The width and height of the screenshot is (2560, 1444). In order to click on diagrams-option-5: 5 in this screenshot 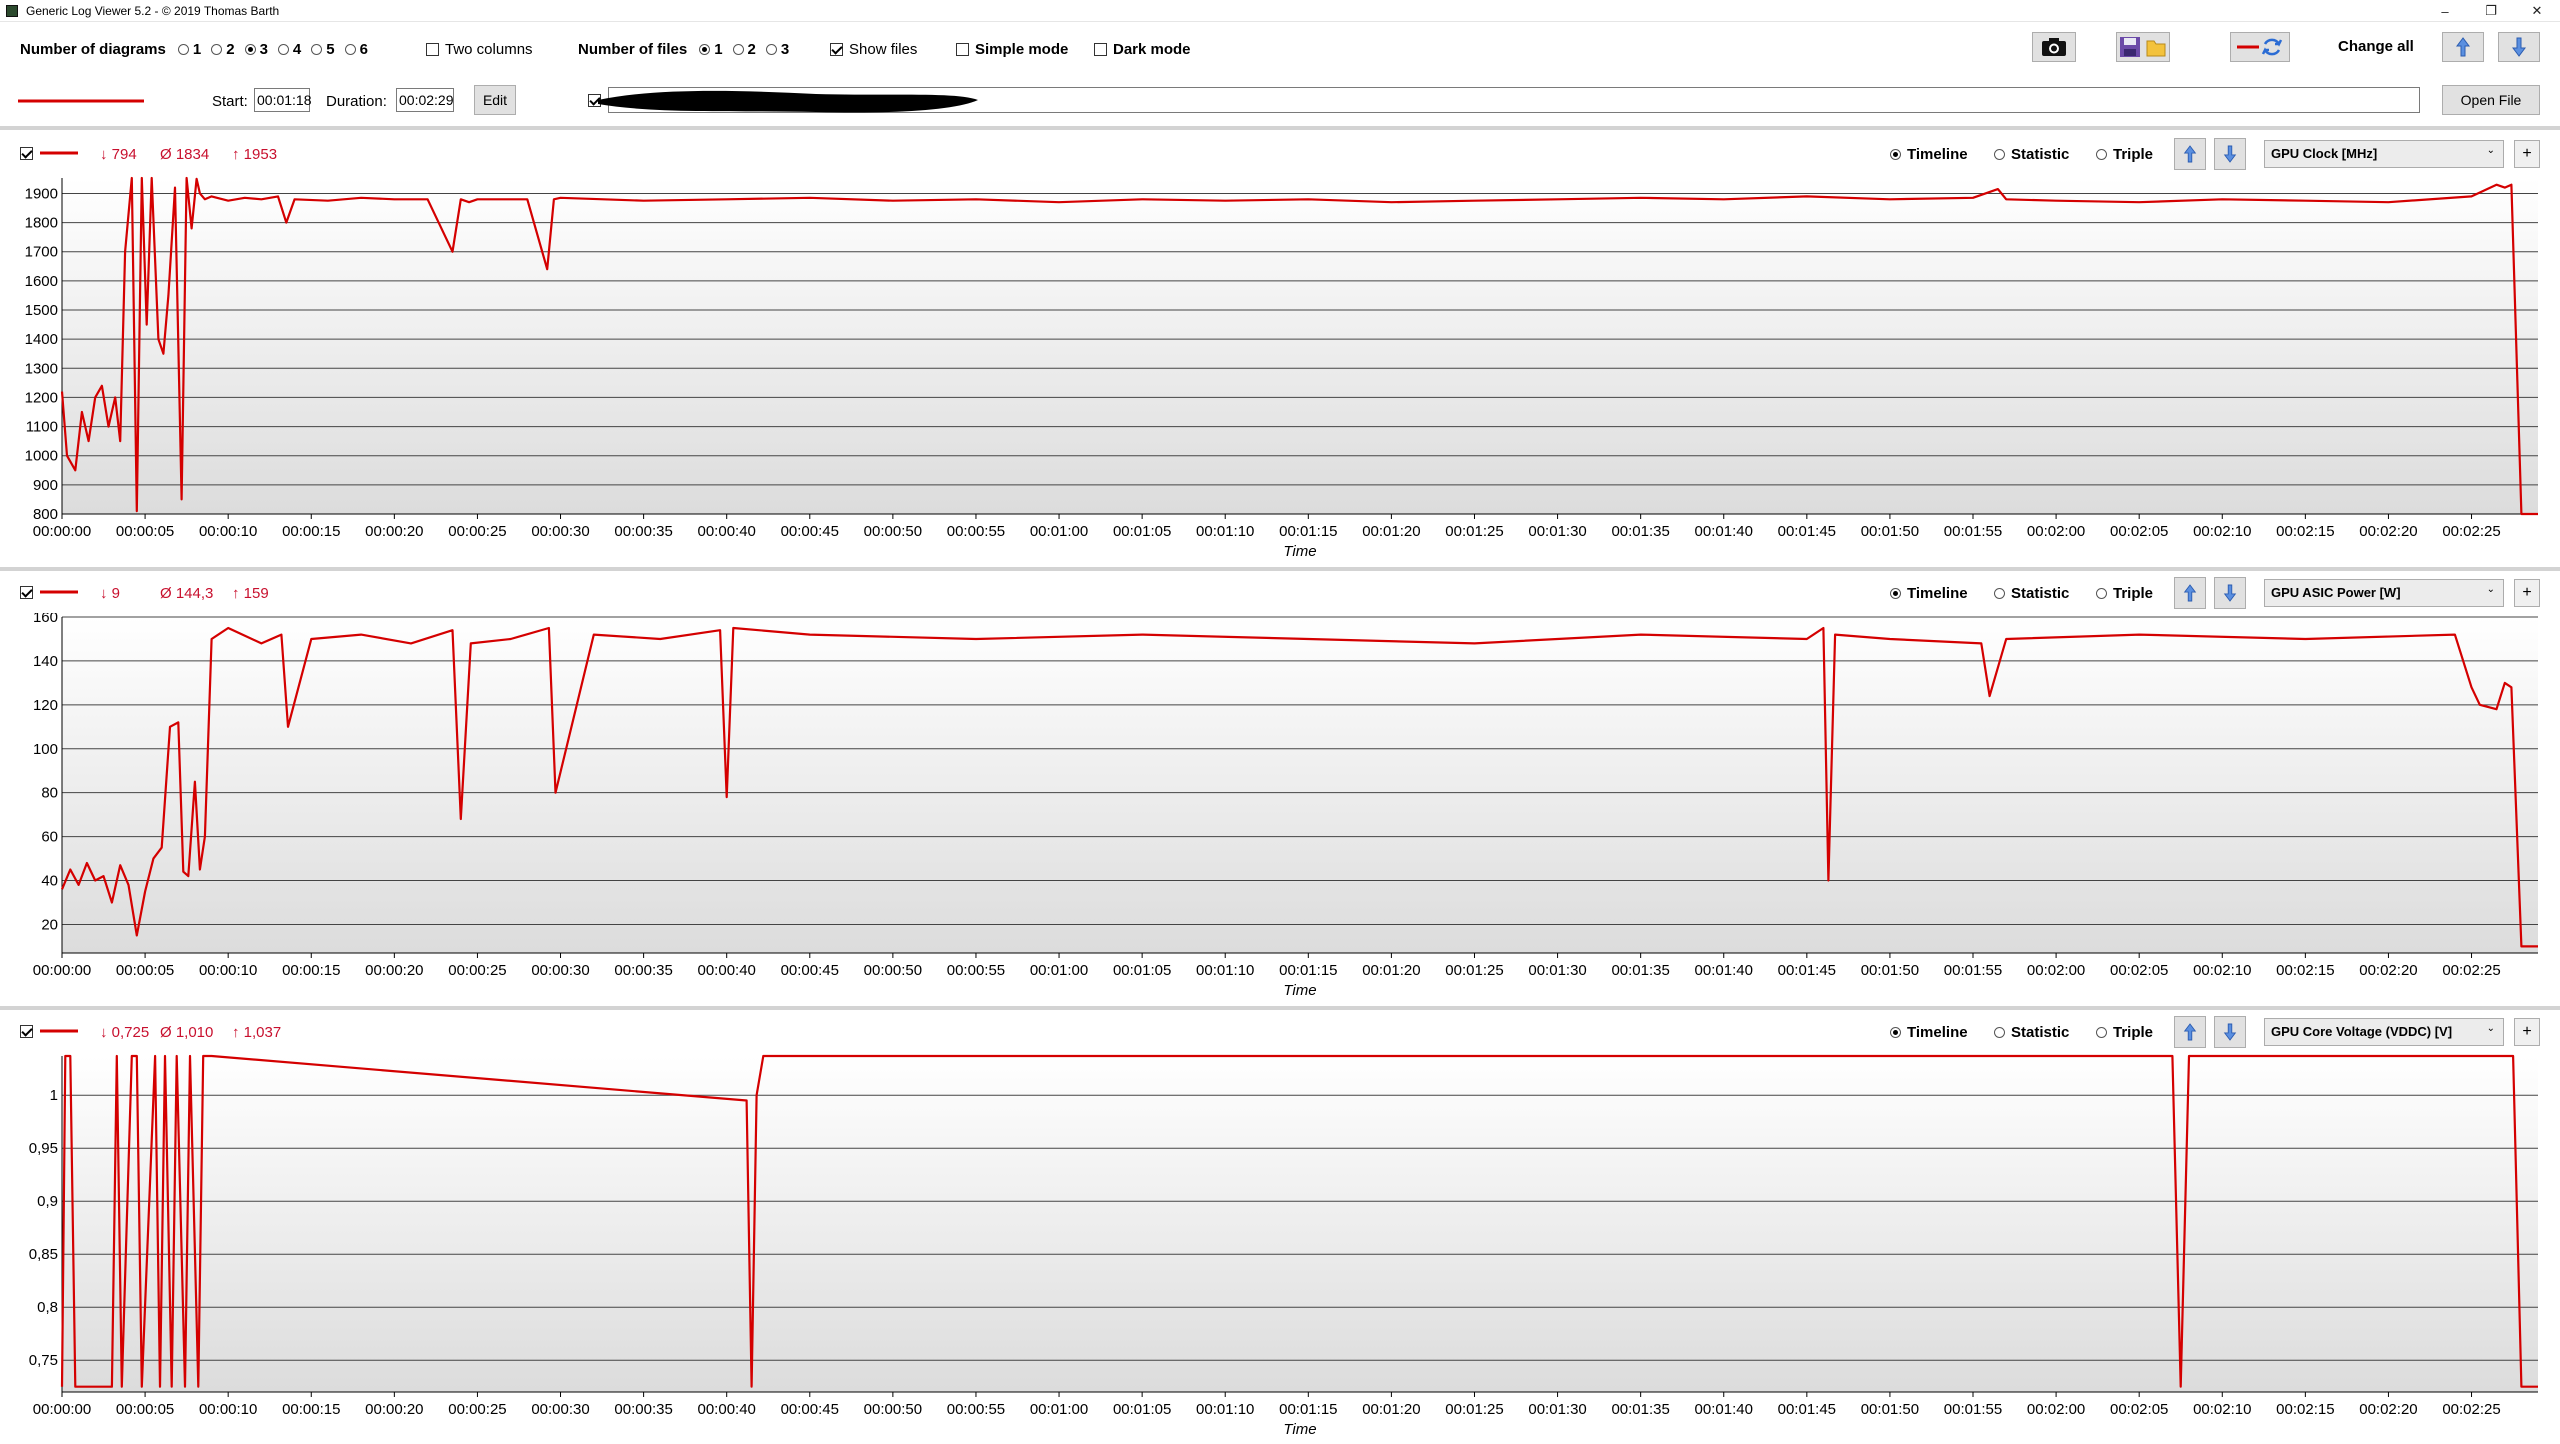, I will do `click(323, 49)`.